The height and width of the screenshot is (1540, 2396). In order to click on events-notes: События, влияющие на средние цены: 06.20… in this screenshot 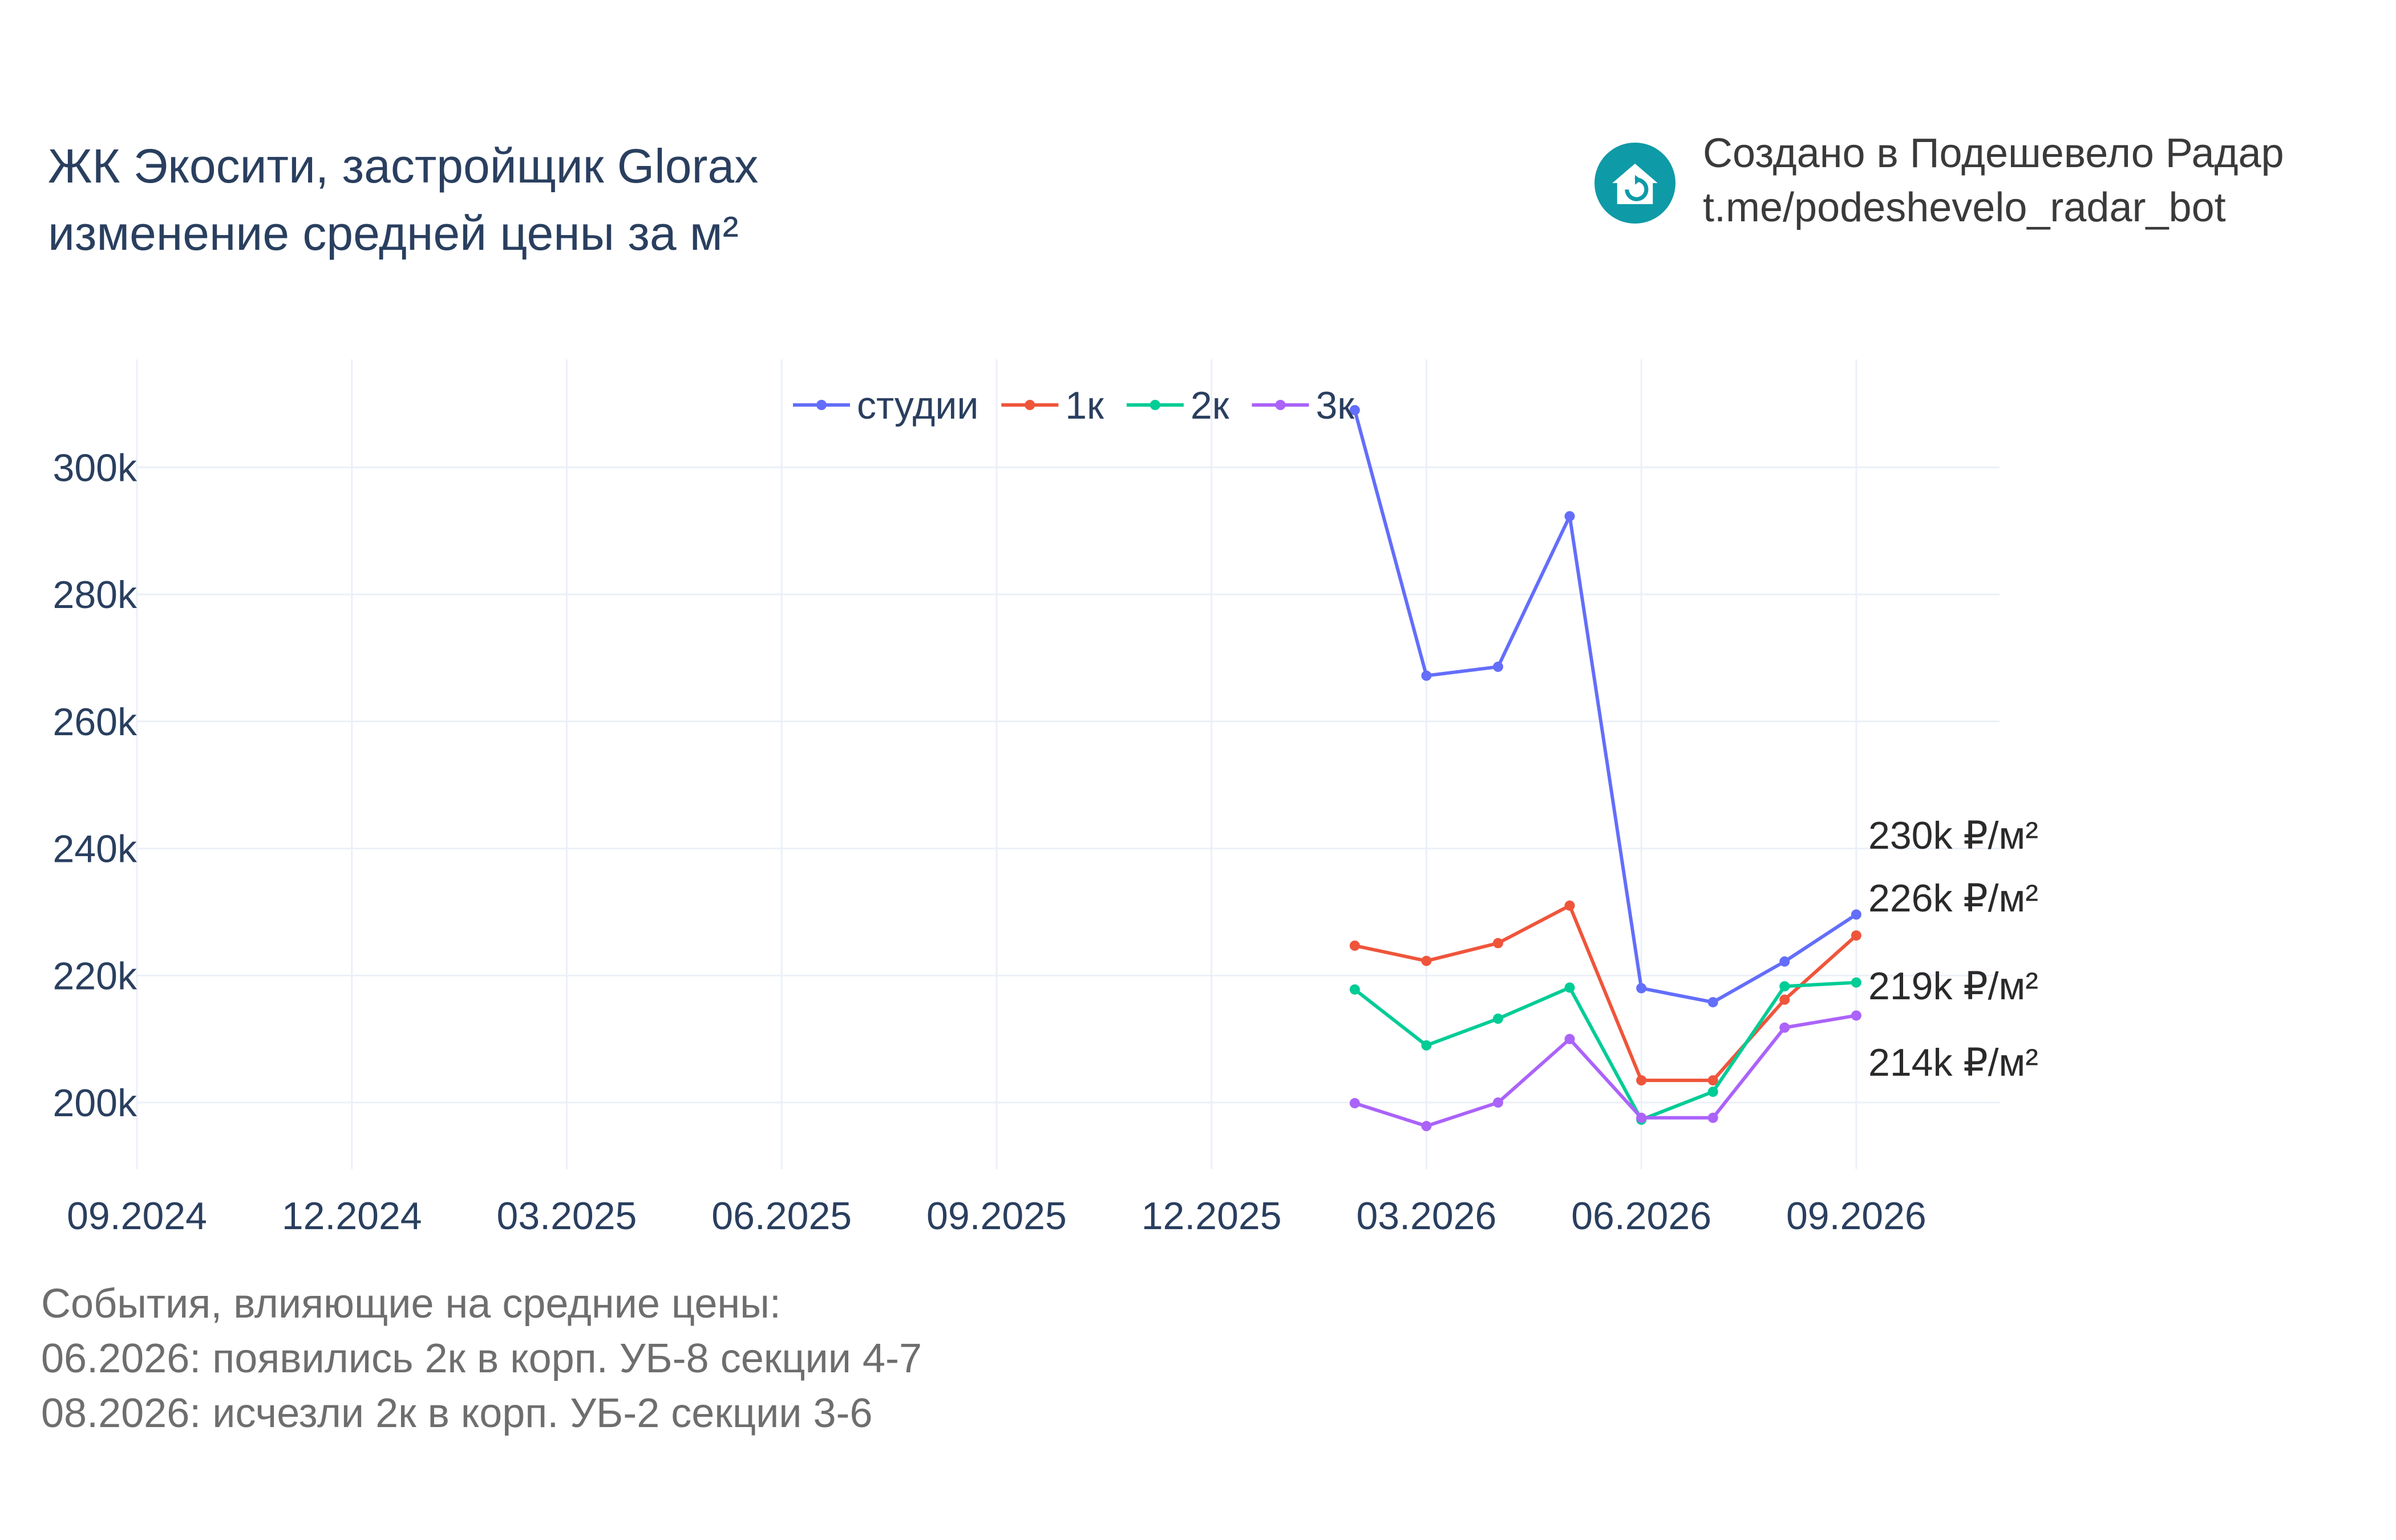, I will do `click(482, 1358)`.